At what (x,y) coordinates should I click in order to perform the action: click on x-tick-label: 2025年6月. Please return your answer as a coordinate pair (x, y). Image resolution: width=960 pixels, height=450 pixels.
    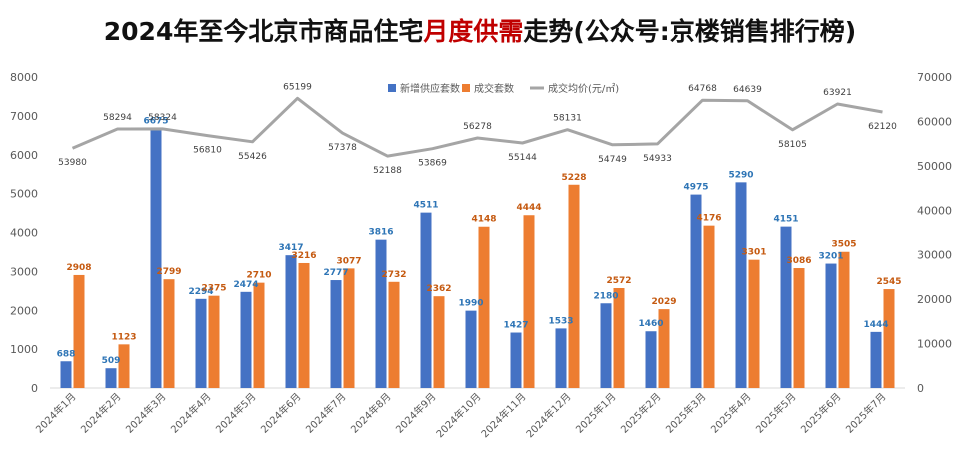
    Looking at the image, I should click on (821, 413).